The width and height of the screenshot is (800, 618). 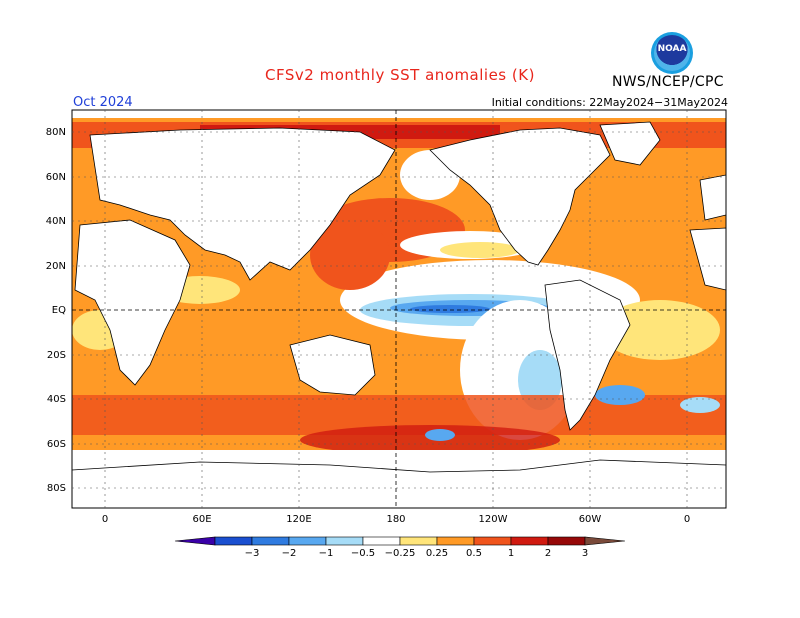 I want to click on colorbar-level-label: 1, so click(x=511, y=553).